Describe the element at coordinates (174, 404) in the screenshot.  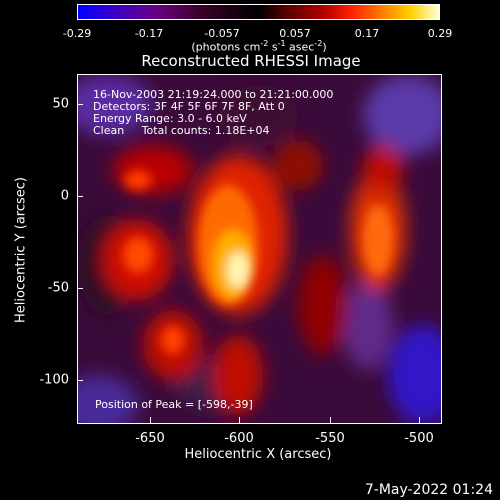
I see `peak-annotation: Position of Peak = [-598,-39]` at that location.